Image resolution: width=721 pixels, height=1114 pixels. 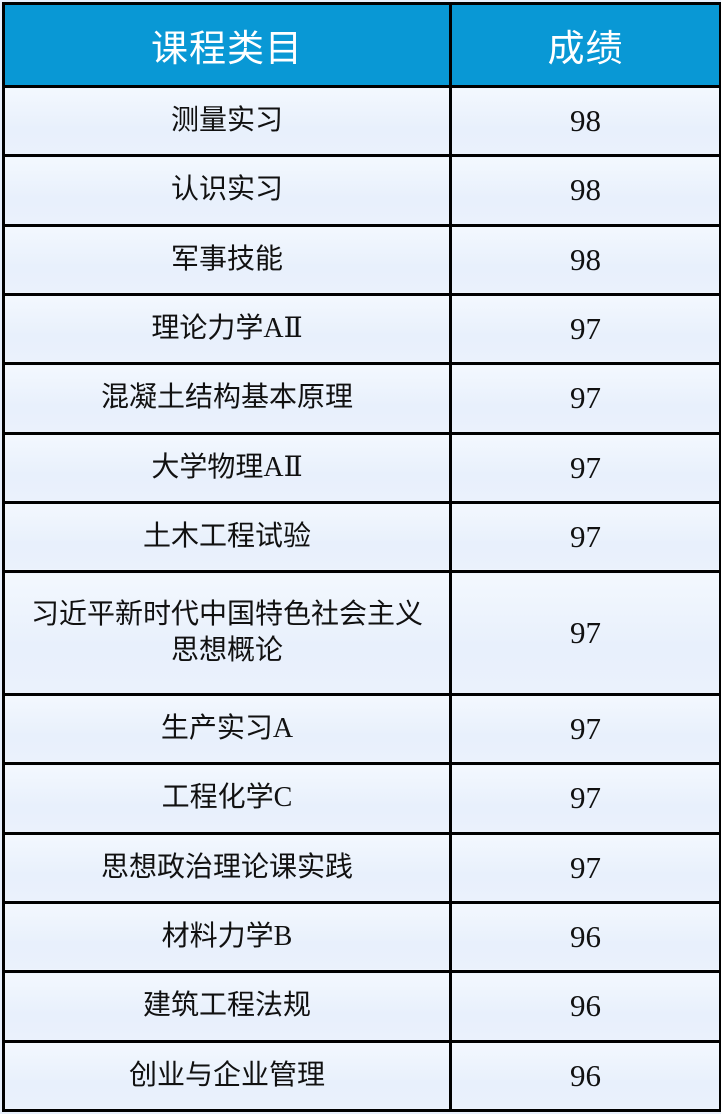 What do you see at coordinates (227, 329) in the screenshot?
I see `course-cell: 理论力学AⅡ` at bounding box center [227, 329].